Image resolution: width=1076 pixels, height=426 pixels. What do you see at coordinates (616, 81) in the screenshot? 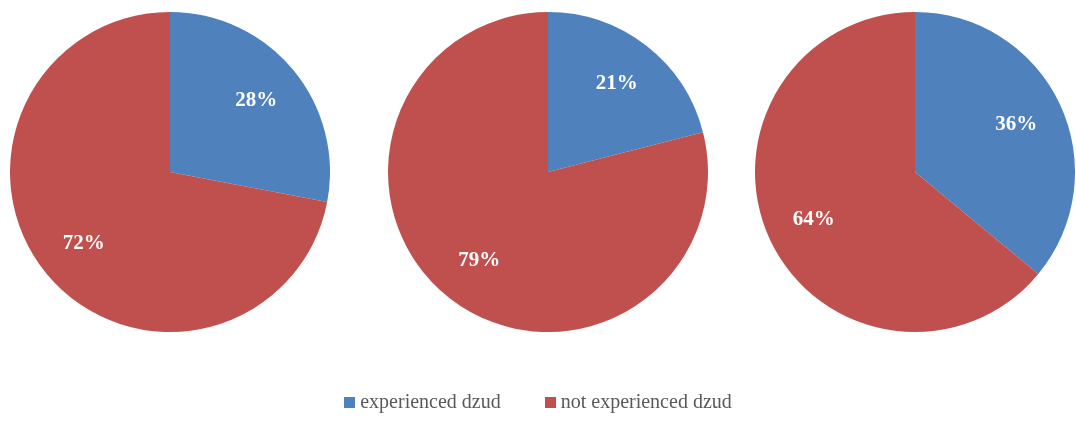
I see `data-label: 21%` at bounding box center [616, 81].